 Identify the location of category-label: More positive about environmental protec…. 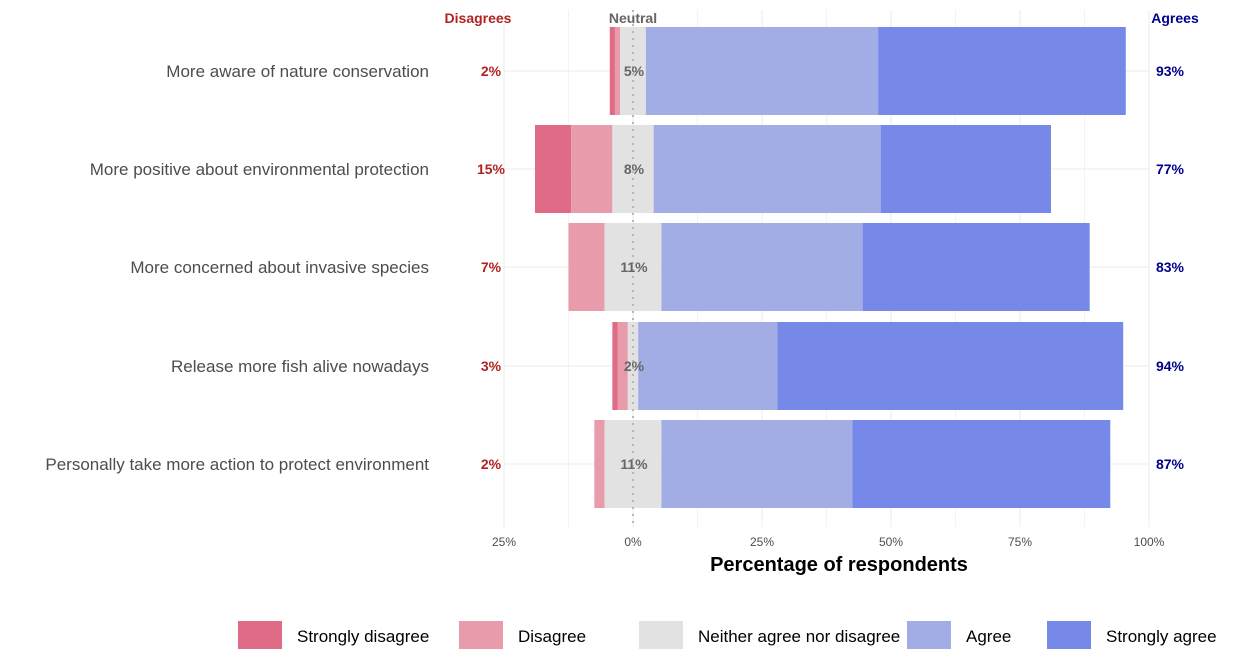
(259, 169).